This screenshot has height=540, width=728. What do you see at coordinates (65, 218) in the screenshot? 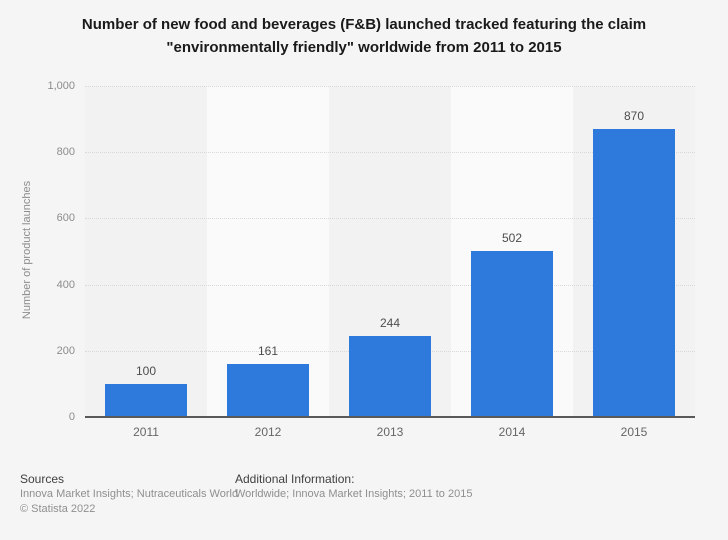
I see `y-tick-600: 600` at bounding box center [65, 218].